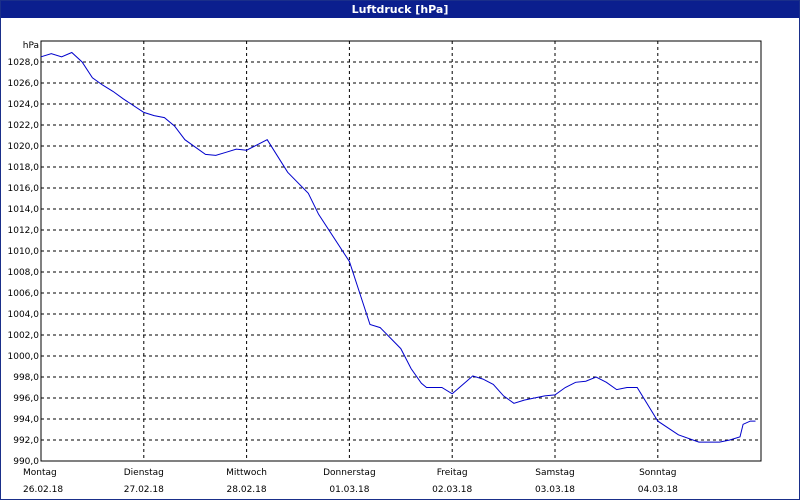 This screenshot has width=800, height=500. What do you see at coordinates (24, 252) in the screenshot?
I see `y-tick-label: 1010,0` at bounding box center [24, 252].